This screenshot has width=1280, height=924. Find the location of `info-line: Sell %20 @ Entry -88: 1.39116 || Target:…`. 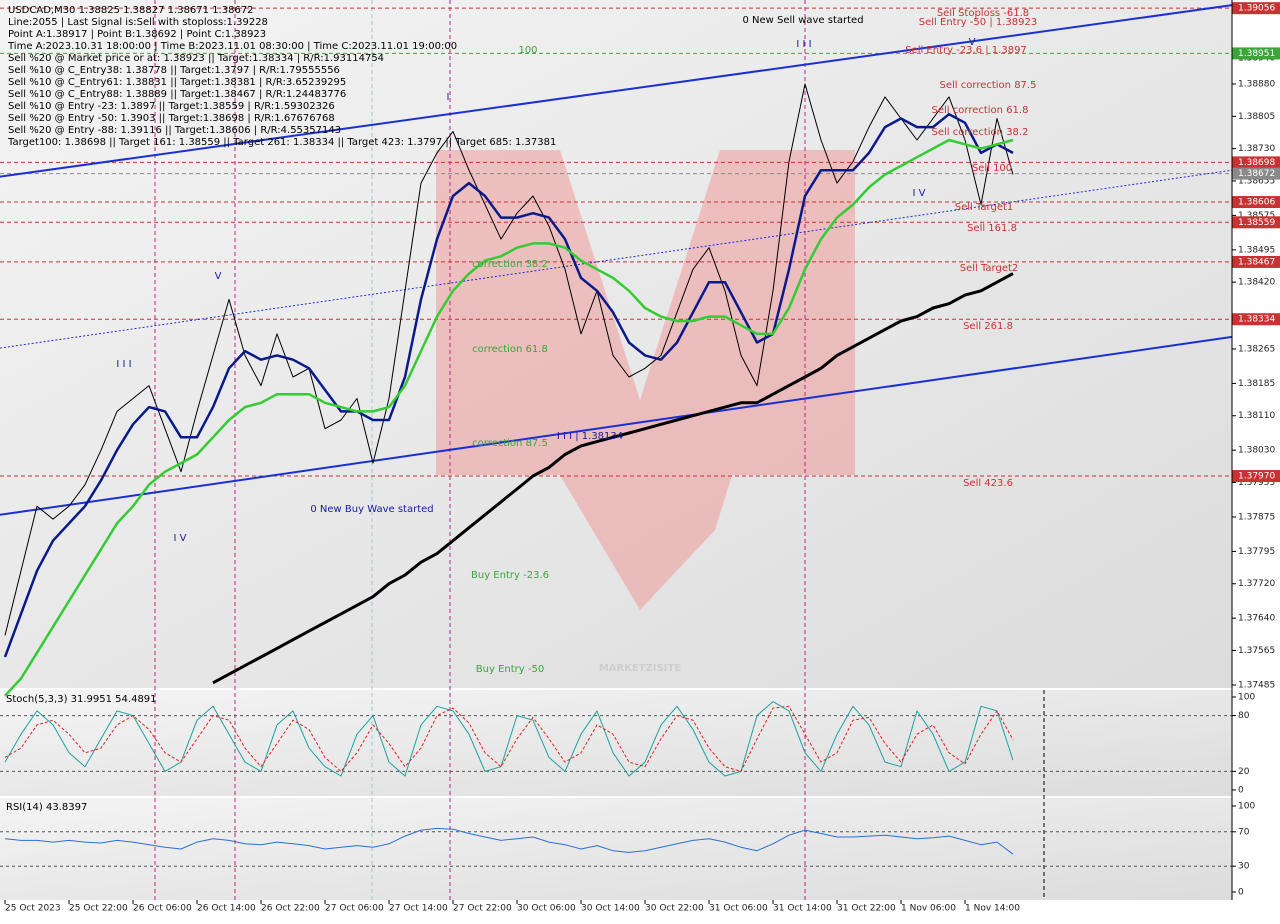

info-line: Sell %20 @ Entry -88: 1.39116 || Target:… is located at coordinates (174, 130).